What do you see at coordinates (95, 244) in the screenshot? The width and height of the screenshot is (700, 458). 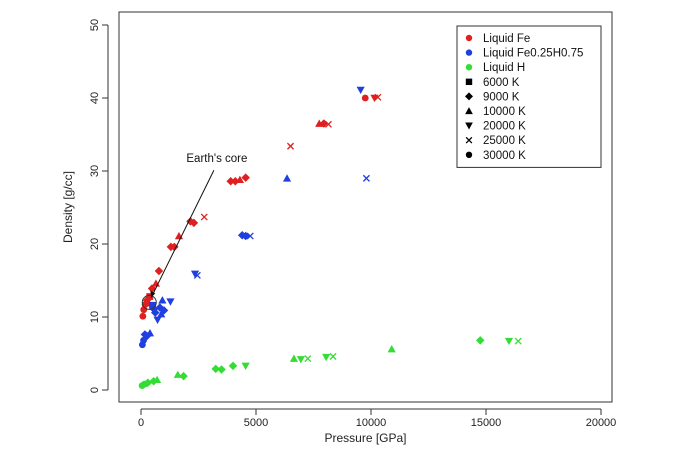 I see `y-tick-label: 20` at bounding box center [95, 244].